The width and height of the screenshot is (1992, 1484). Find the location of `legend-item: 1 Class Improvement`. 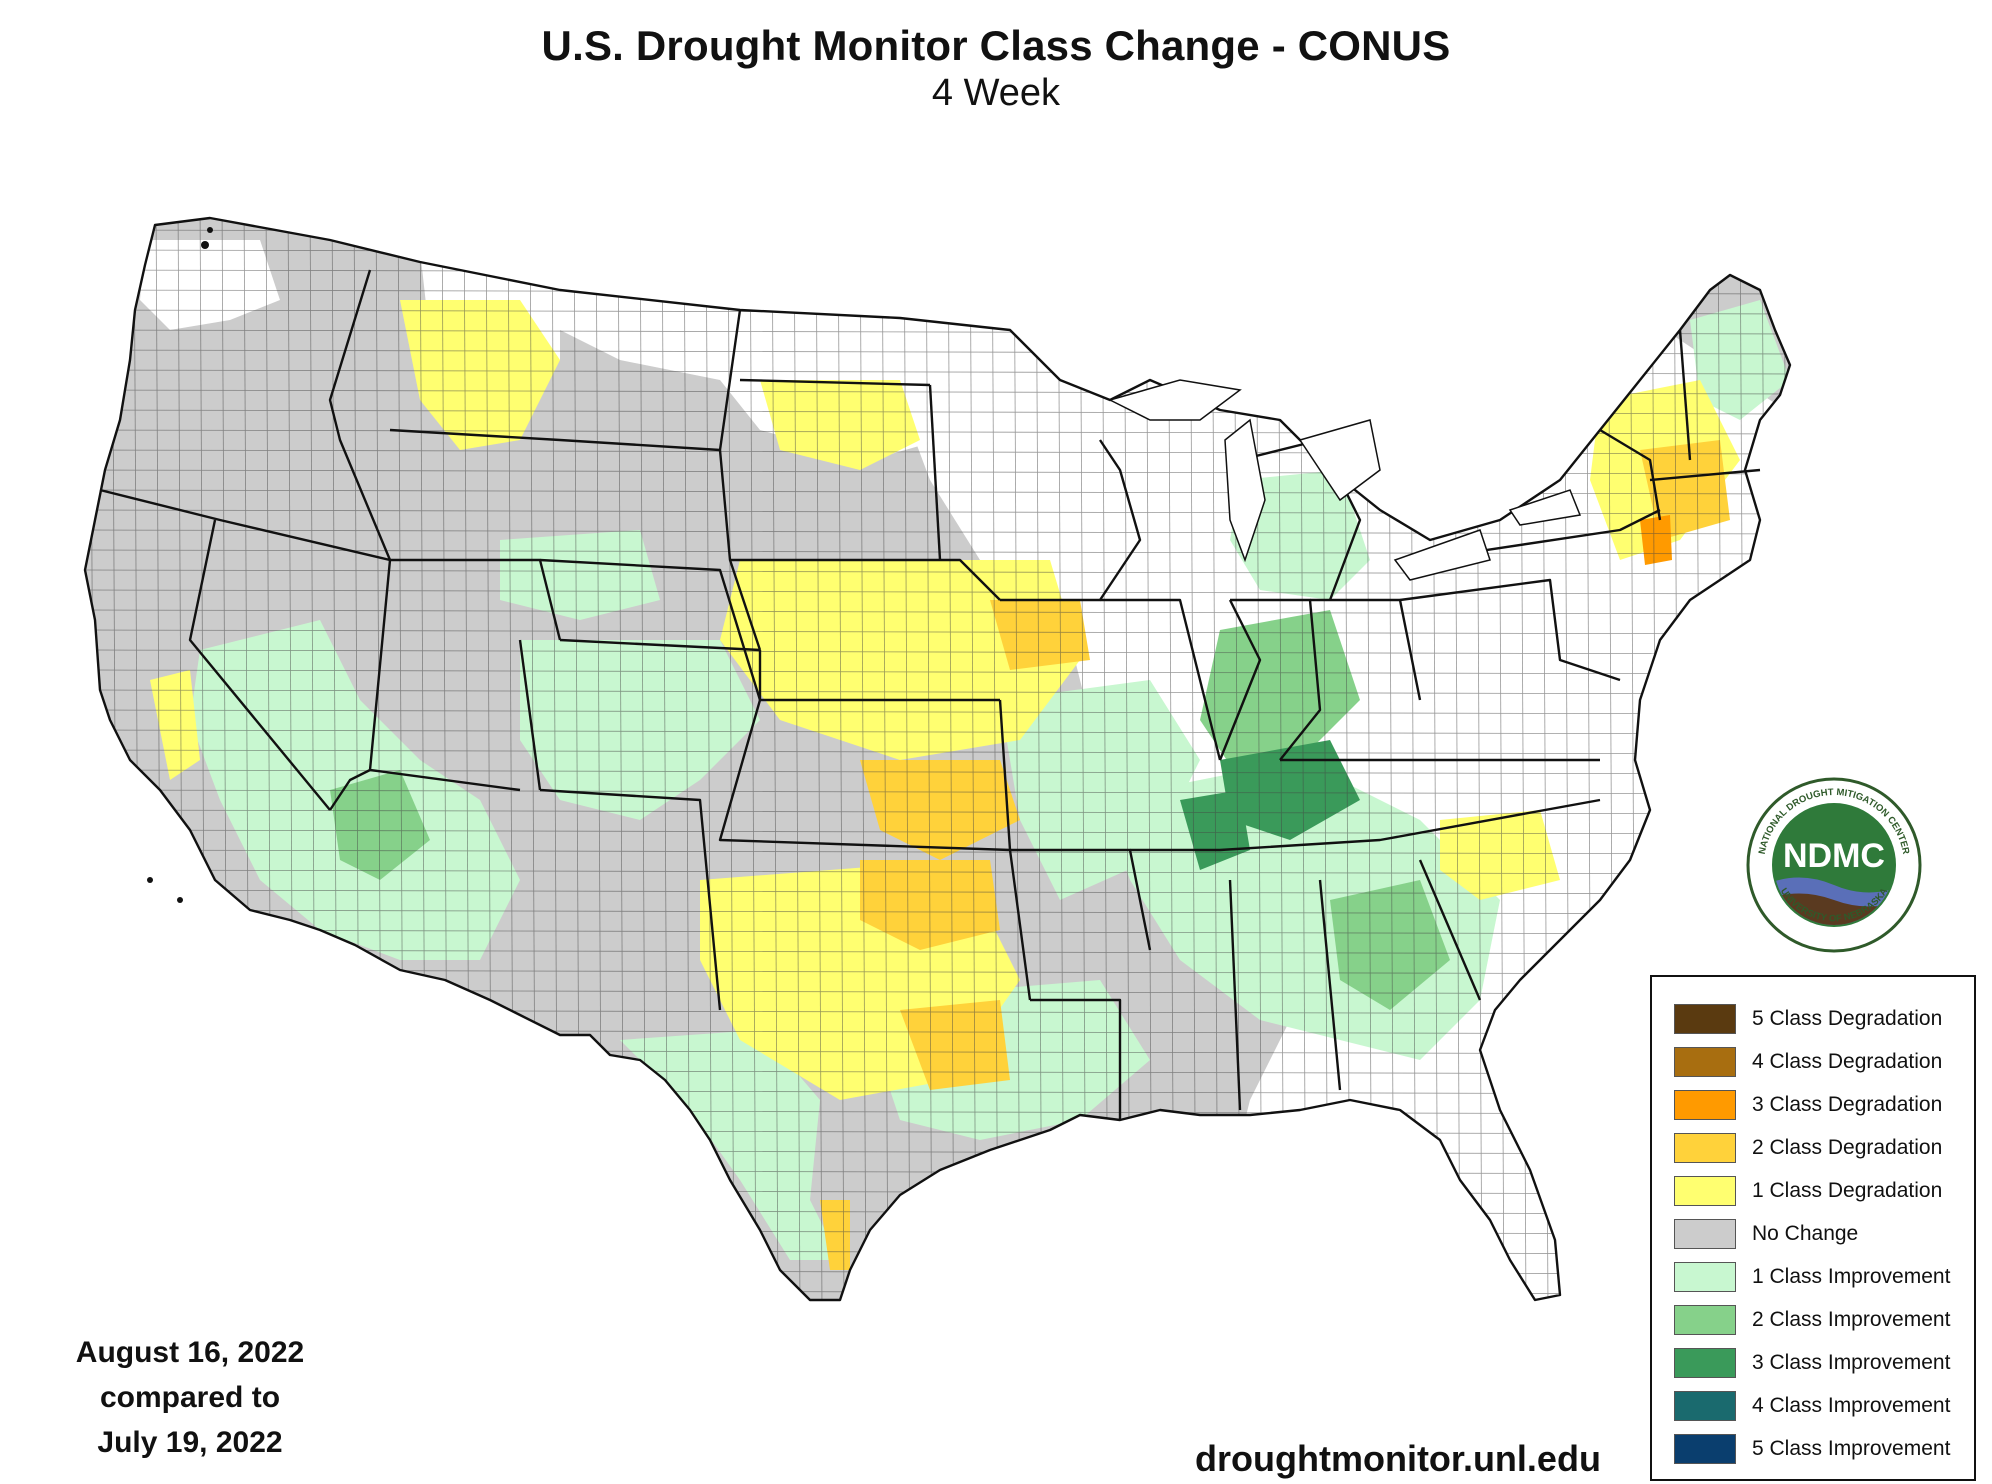

legend-item: 1 Class Improvement is located at coordinates (1812, 1277).